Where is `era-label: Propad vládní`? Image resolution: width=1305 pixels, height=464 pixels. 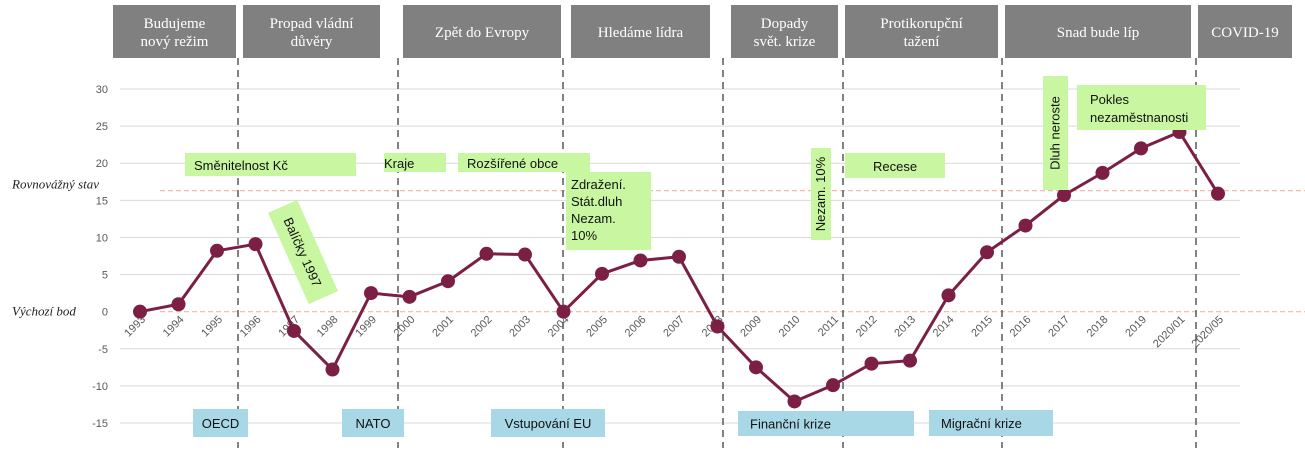 era-label: Propad vládní is located at coordinates (312, 24).